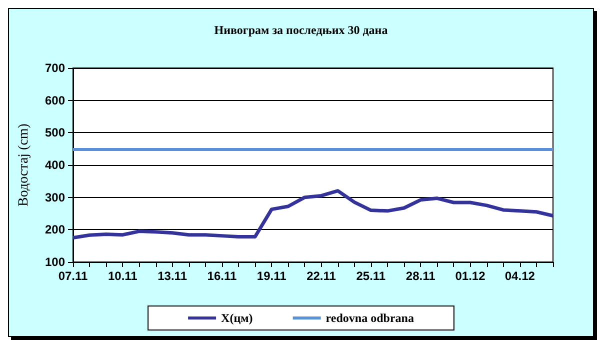 The image size is (600, 343). Describe the element at coordinates (370, 318) in the screenshot. I see `legend-label: redovna odbrana` at that location.